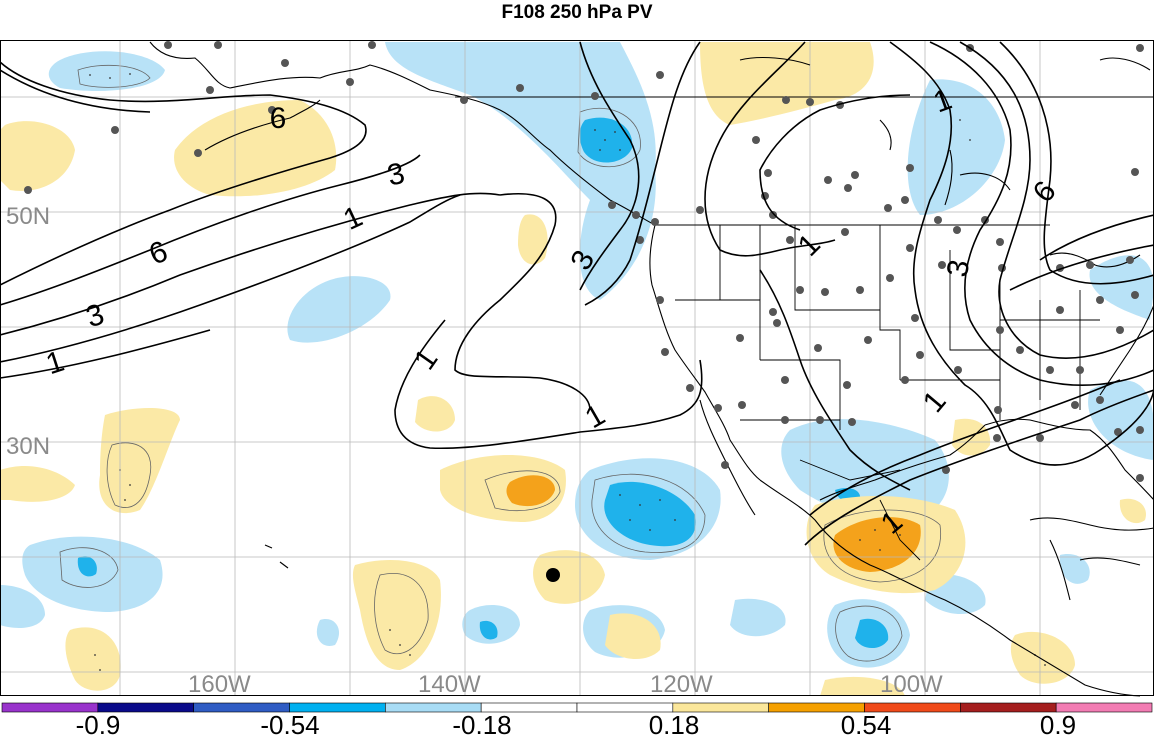 Image resolution: width=1154 pixels, height=739 pixels. I want to click on colorbar-tick-label: 0.54, so click(866, 724).